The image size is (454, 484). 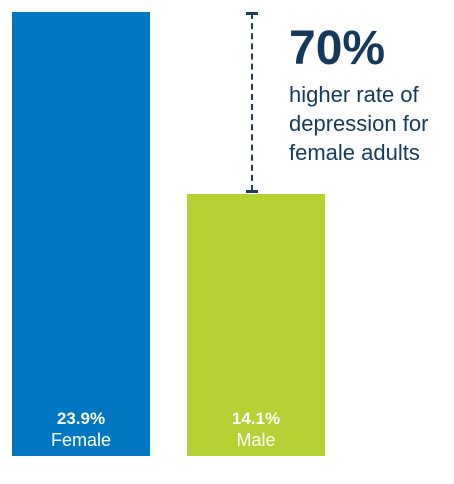 I want to click on difference-top-cap, so click(x=252, y=13).